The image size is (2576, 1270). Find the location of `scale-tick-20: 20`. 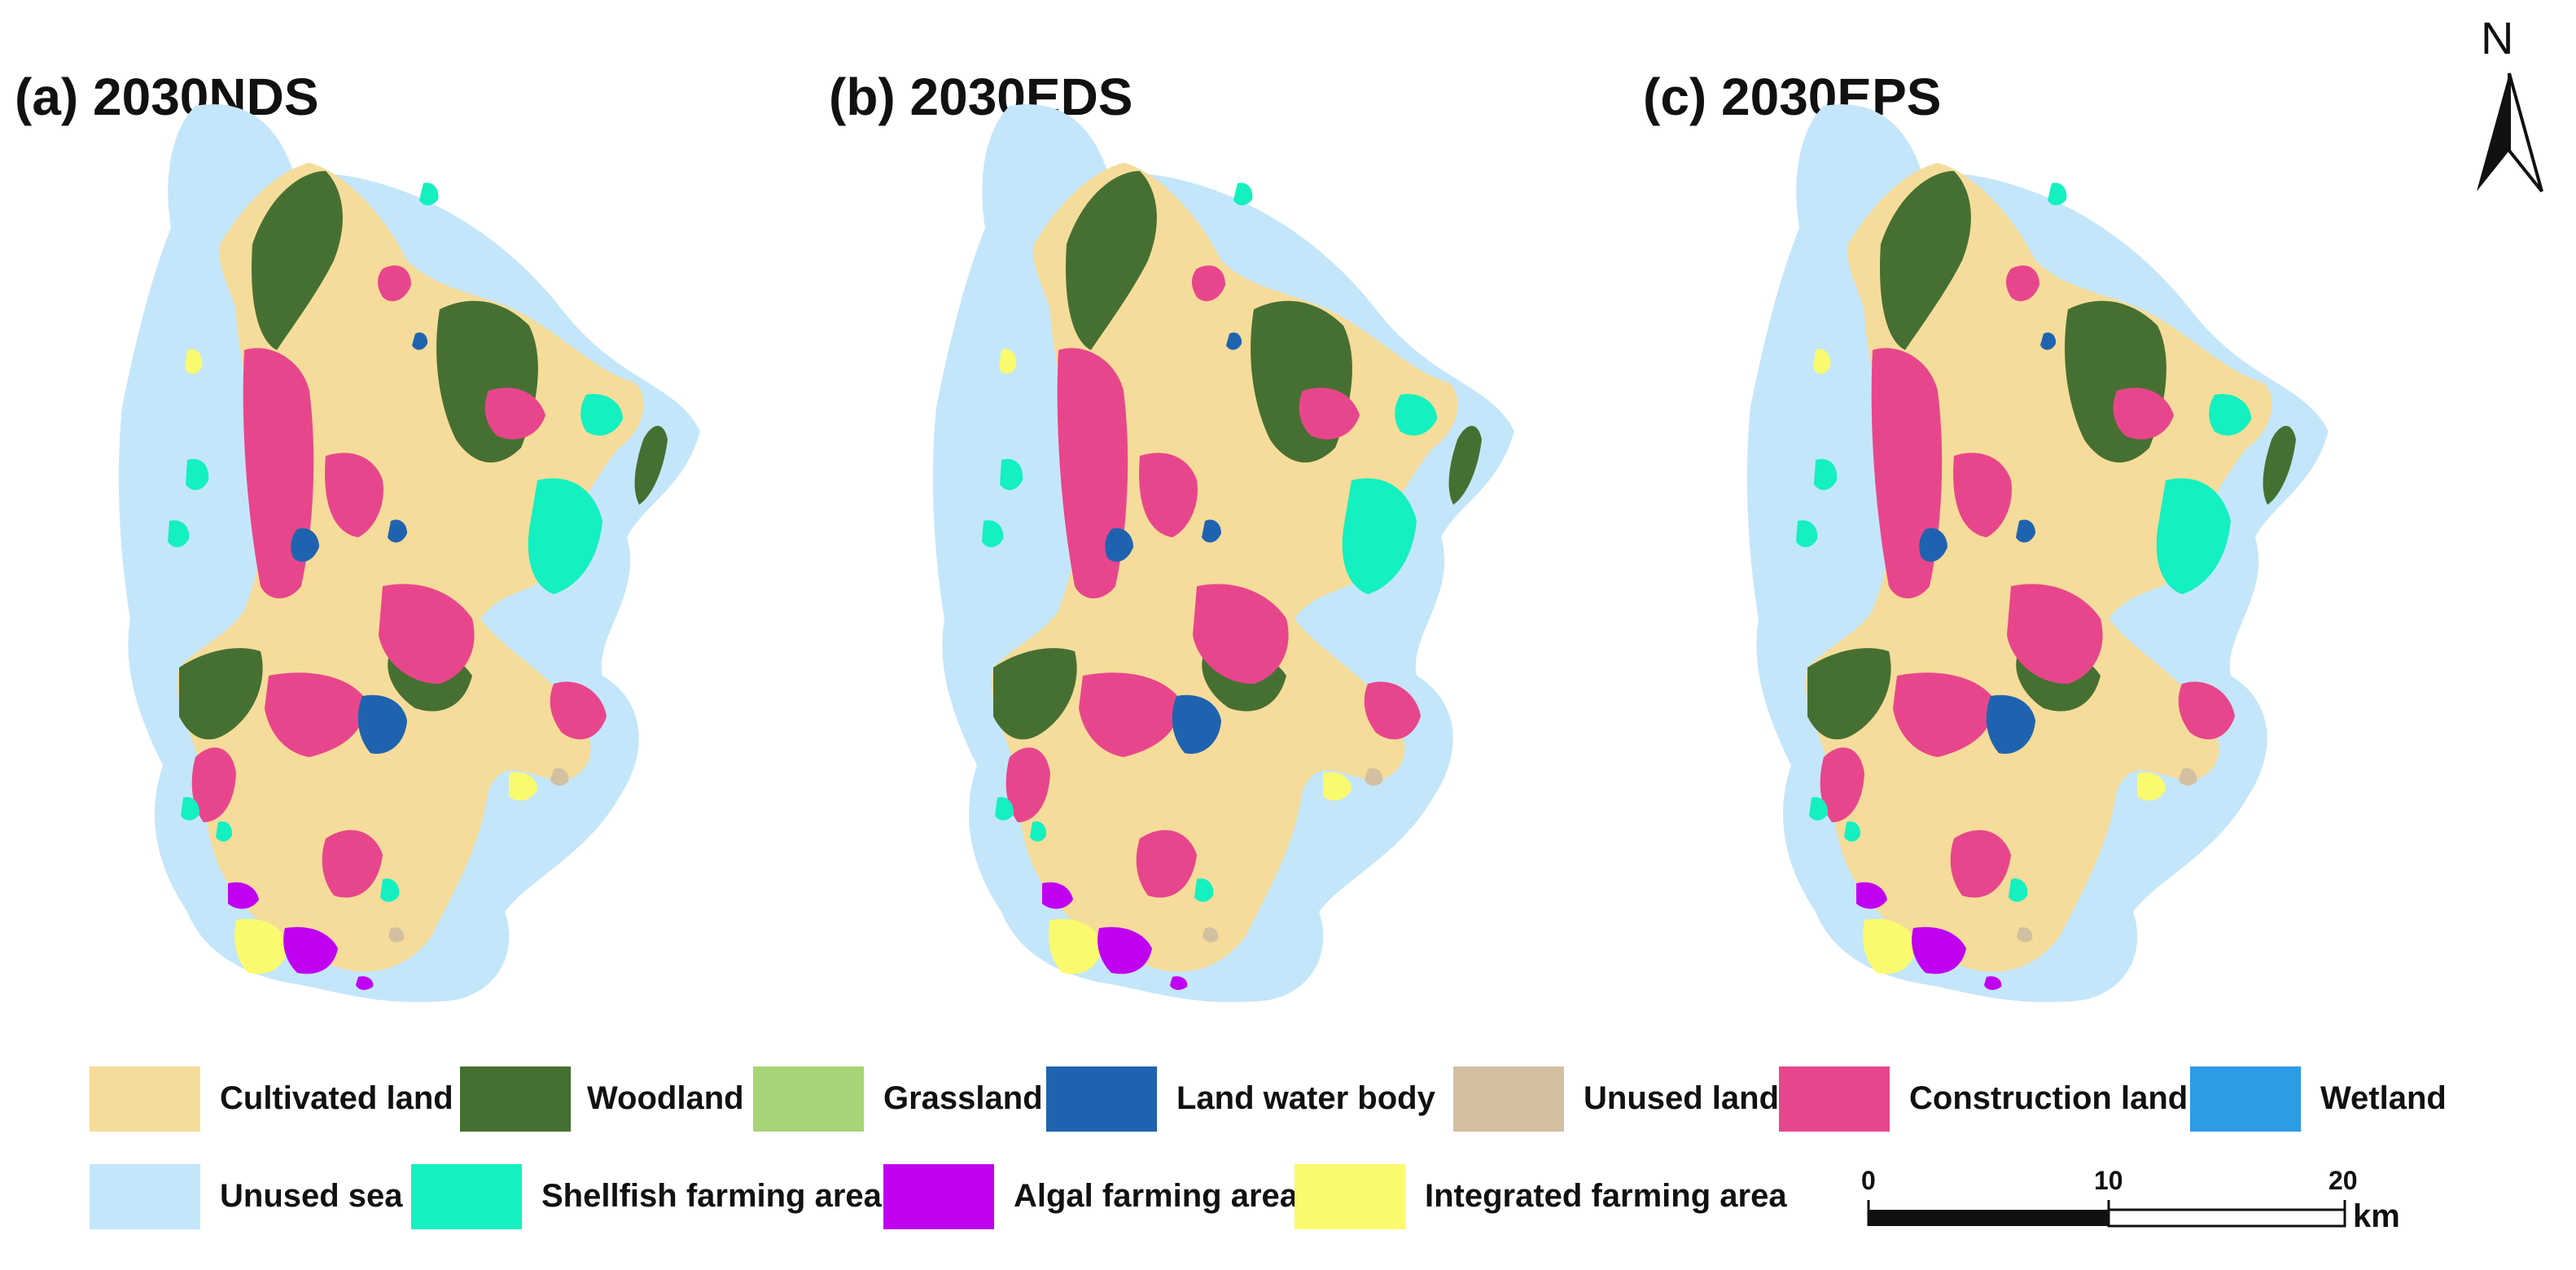

scale-tick-20: 20 is located at coordinates (2343, 1180).